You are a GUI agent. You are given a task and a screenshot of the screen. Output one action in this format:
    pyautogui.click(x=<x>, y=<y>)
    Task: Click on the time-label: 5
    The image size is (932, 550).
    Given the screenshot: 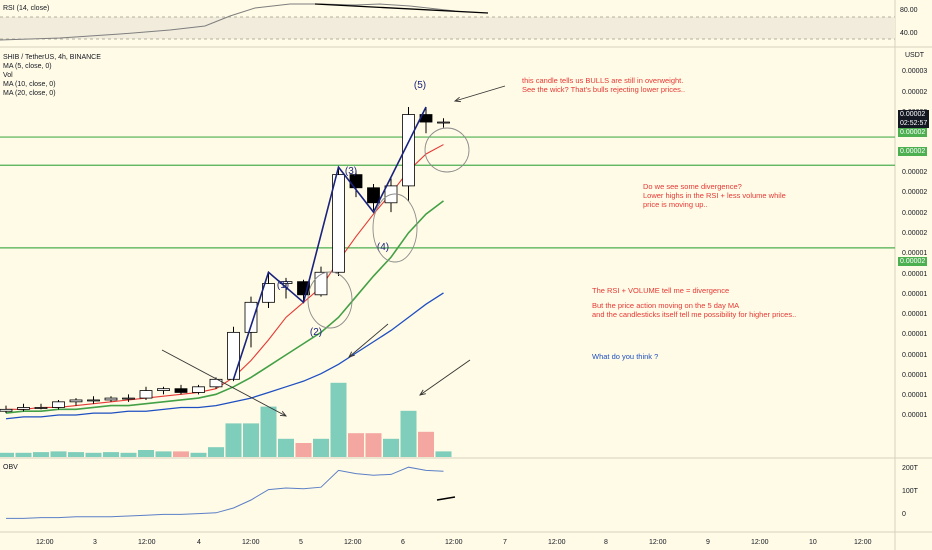 What is the action you would take?
    pyautogui.click(x=301, y=542)
    